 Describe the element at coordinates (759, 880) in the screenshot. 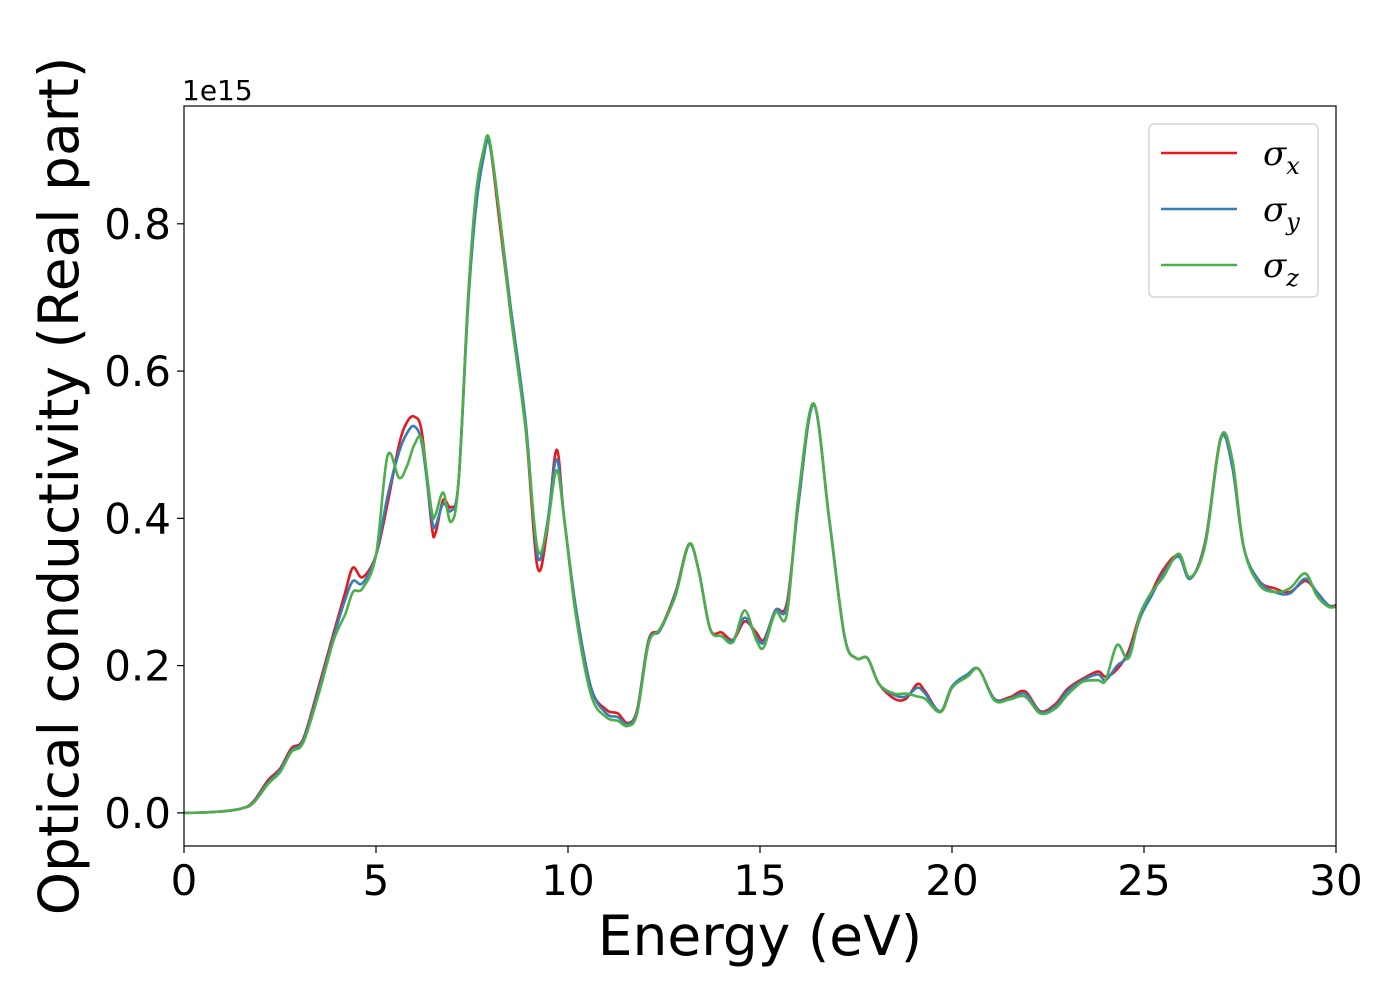

I see `x-tick-label: 15` at that location.